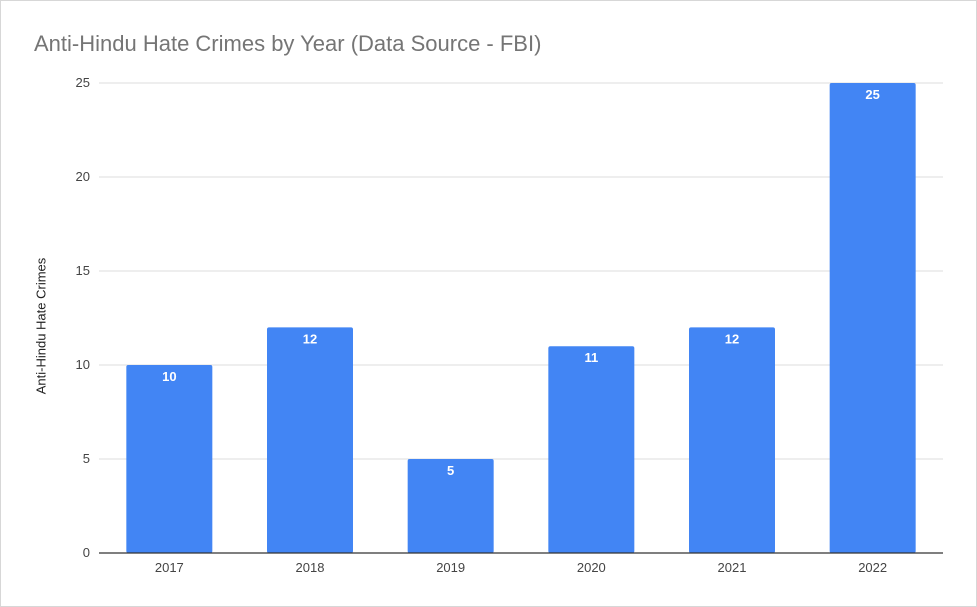  Describe the element at coordinates (450, 567) in the screenshot. I see `x-tick-label: 2019` at that location.